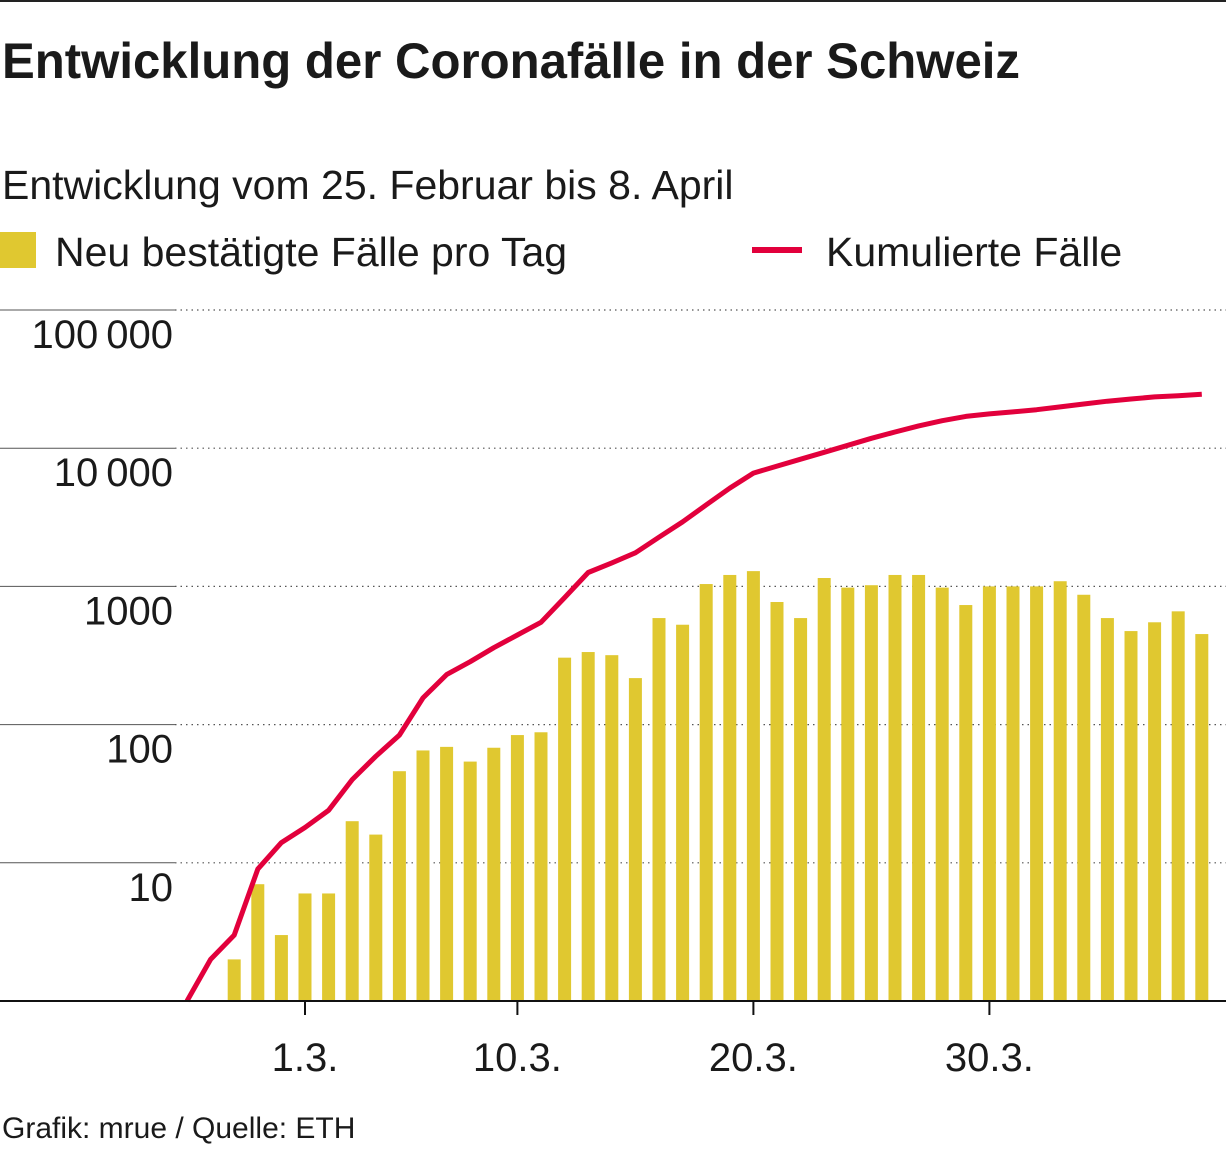 This screenshot has height=1149, width=1226. Describe the element at coordinates (151, 888) in the screenshot. I see `y-tick-label: 10` at that location.